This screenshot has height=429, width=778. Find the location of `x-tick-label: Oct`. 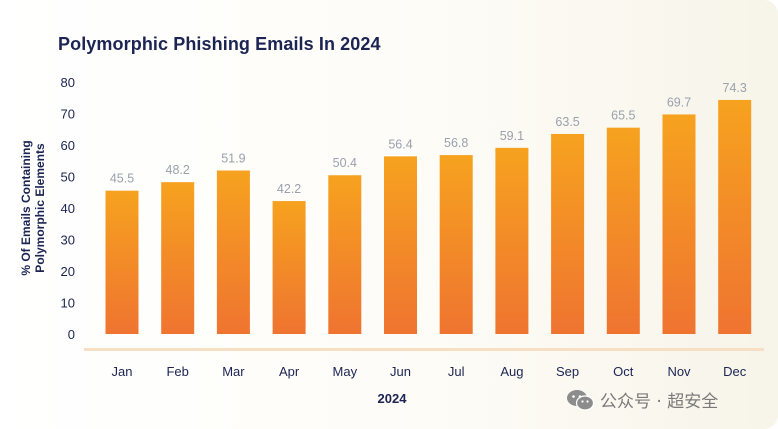

x-tick-label: Oct is located at coordinates (623, 371).